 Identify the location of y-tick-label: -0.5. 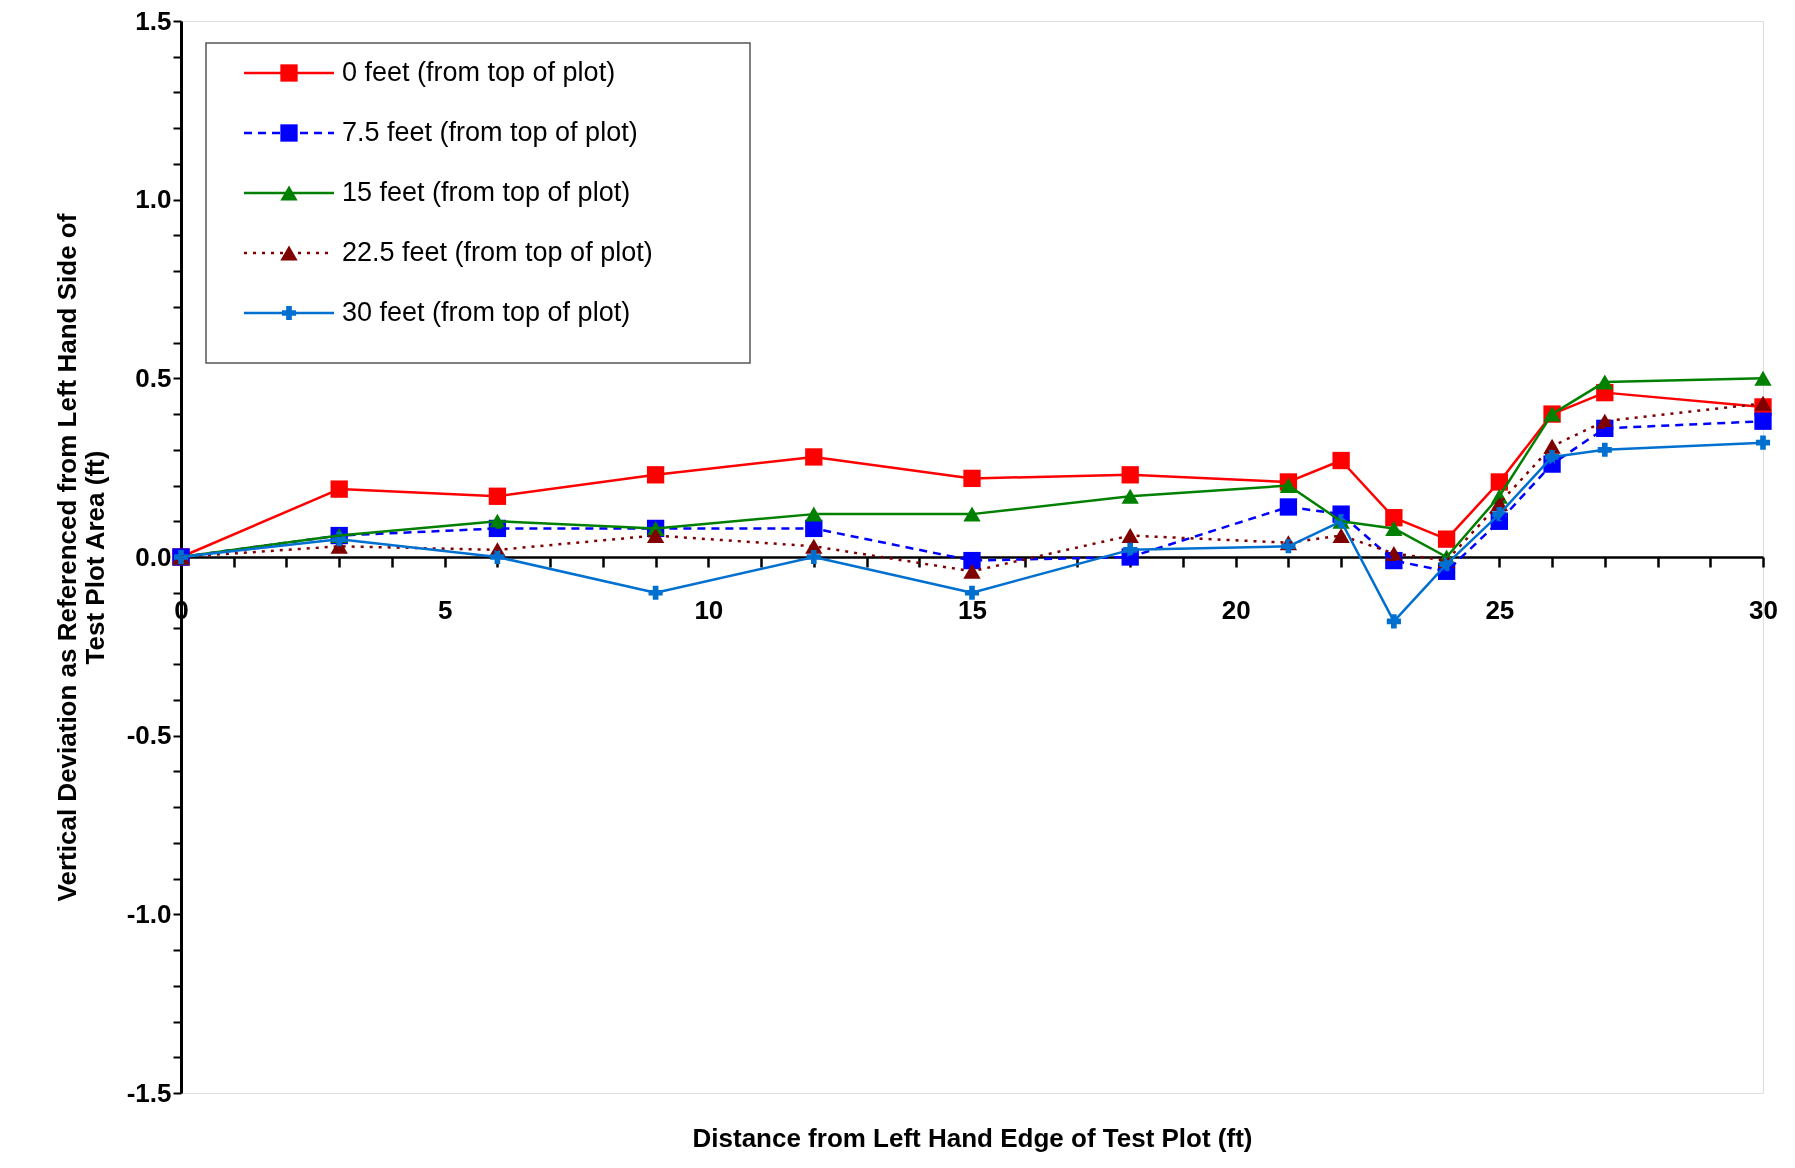
(149, 735).